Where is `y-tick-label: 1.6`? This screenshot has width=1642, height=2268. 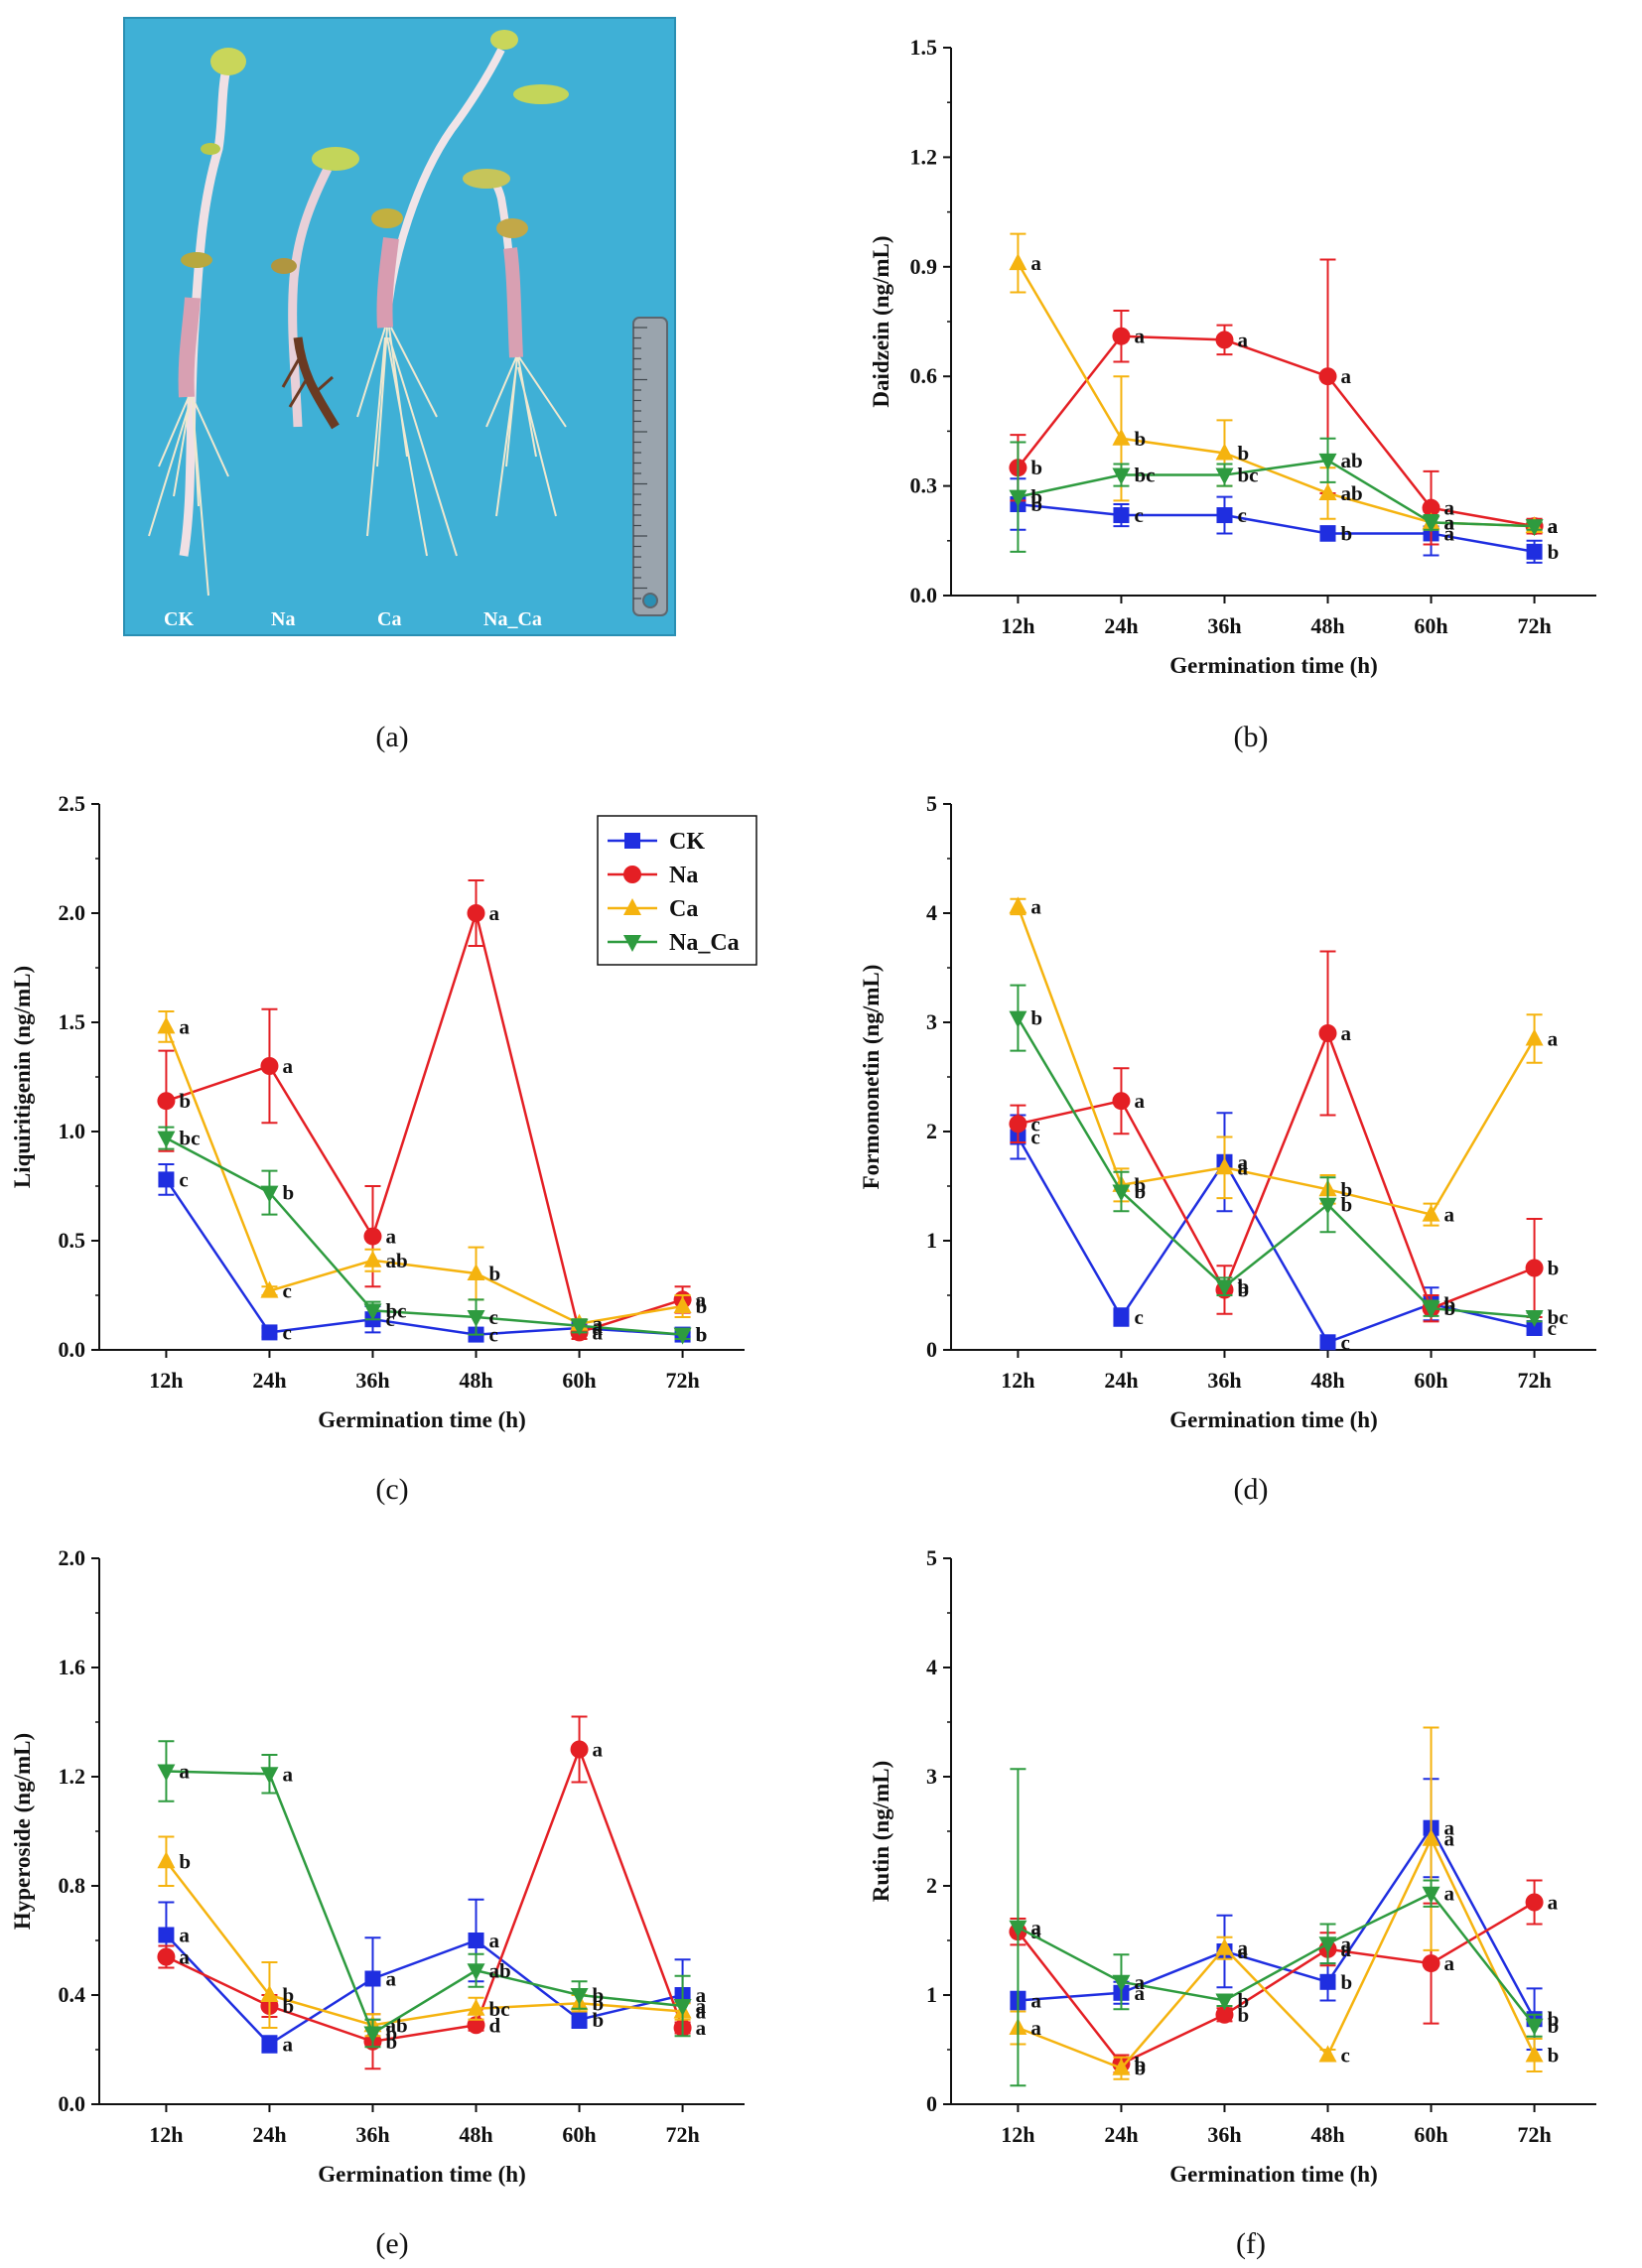
y-tick-label: 1.6 is located at coordinates (72, 1667).